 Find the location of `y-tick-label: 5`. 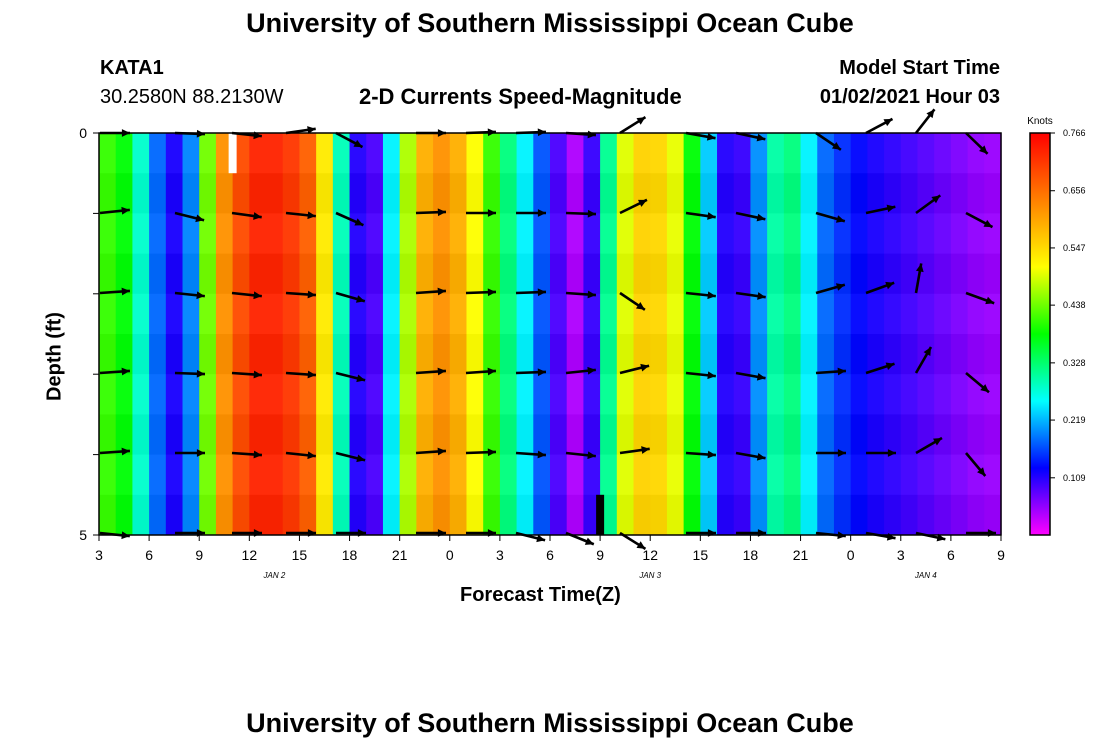

y-tick-label: 5 is located at coordinates (83, 535).